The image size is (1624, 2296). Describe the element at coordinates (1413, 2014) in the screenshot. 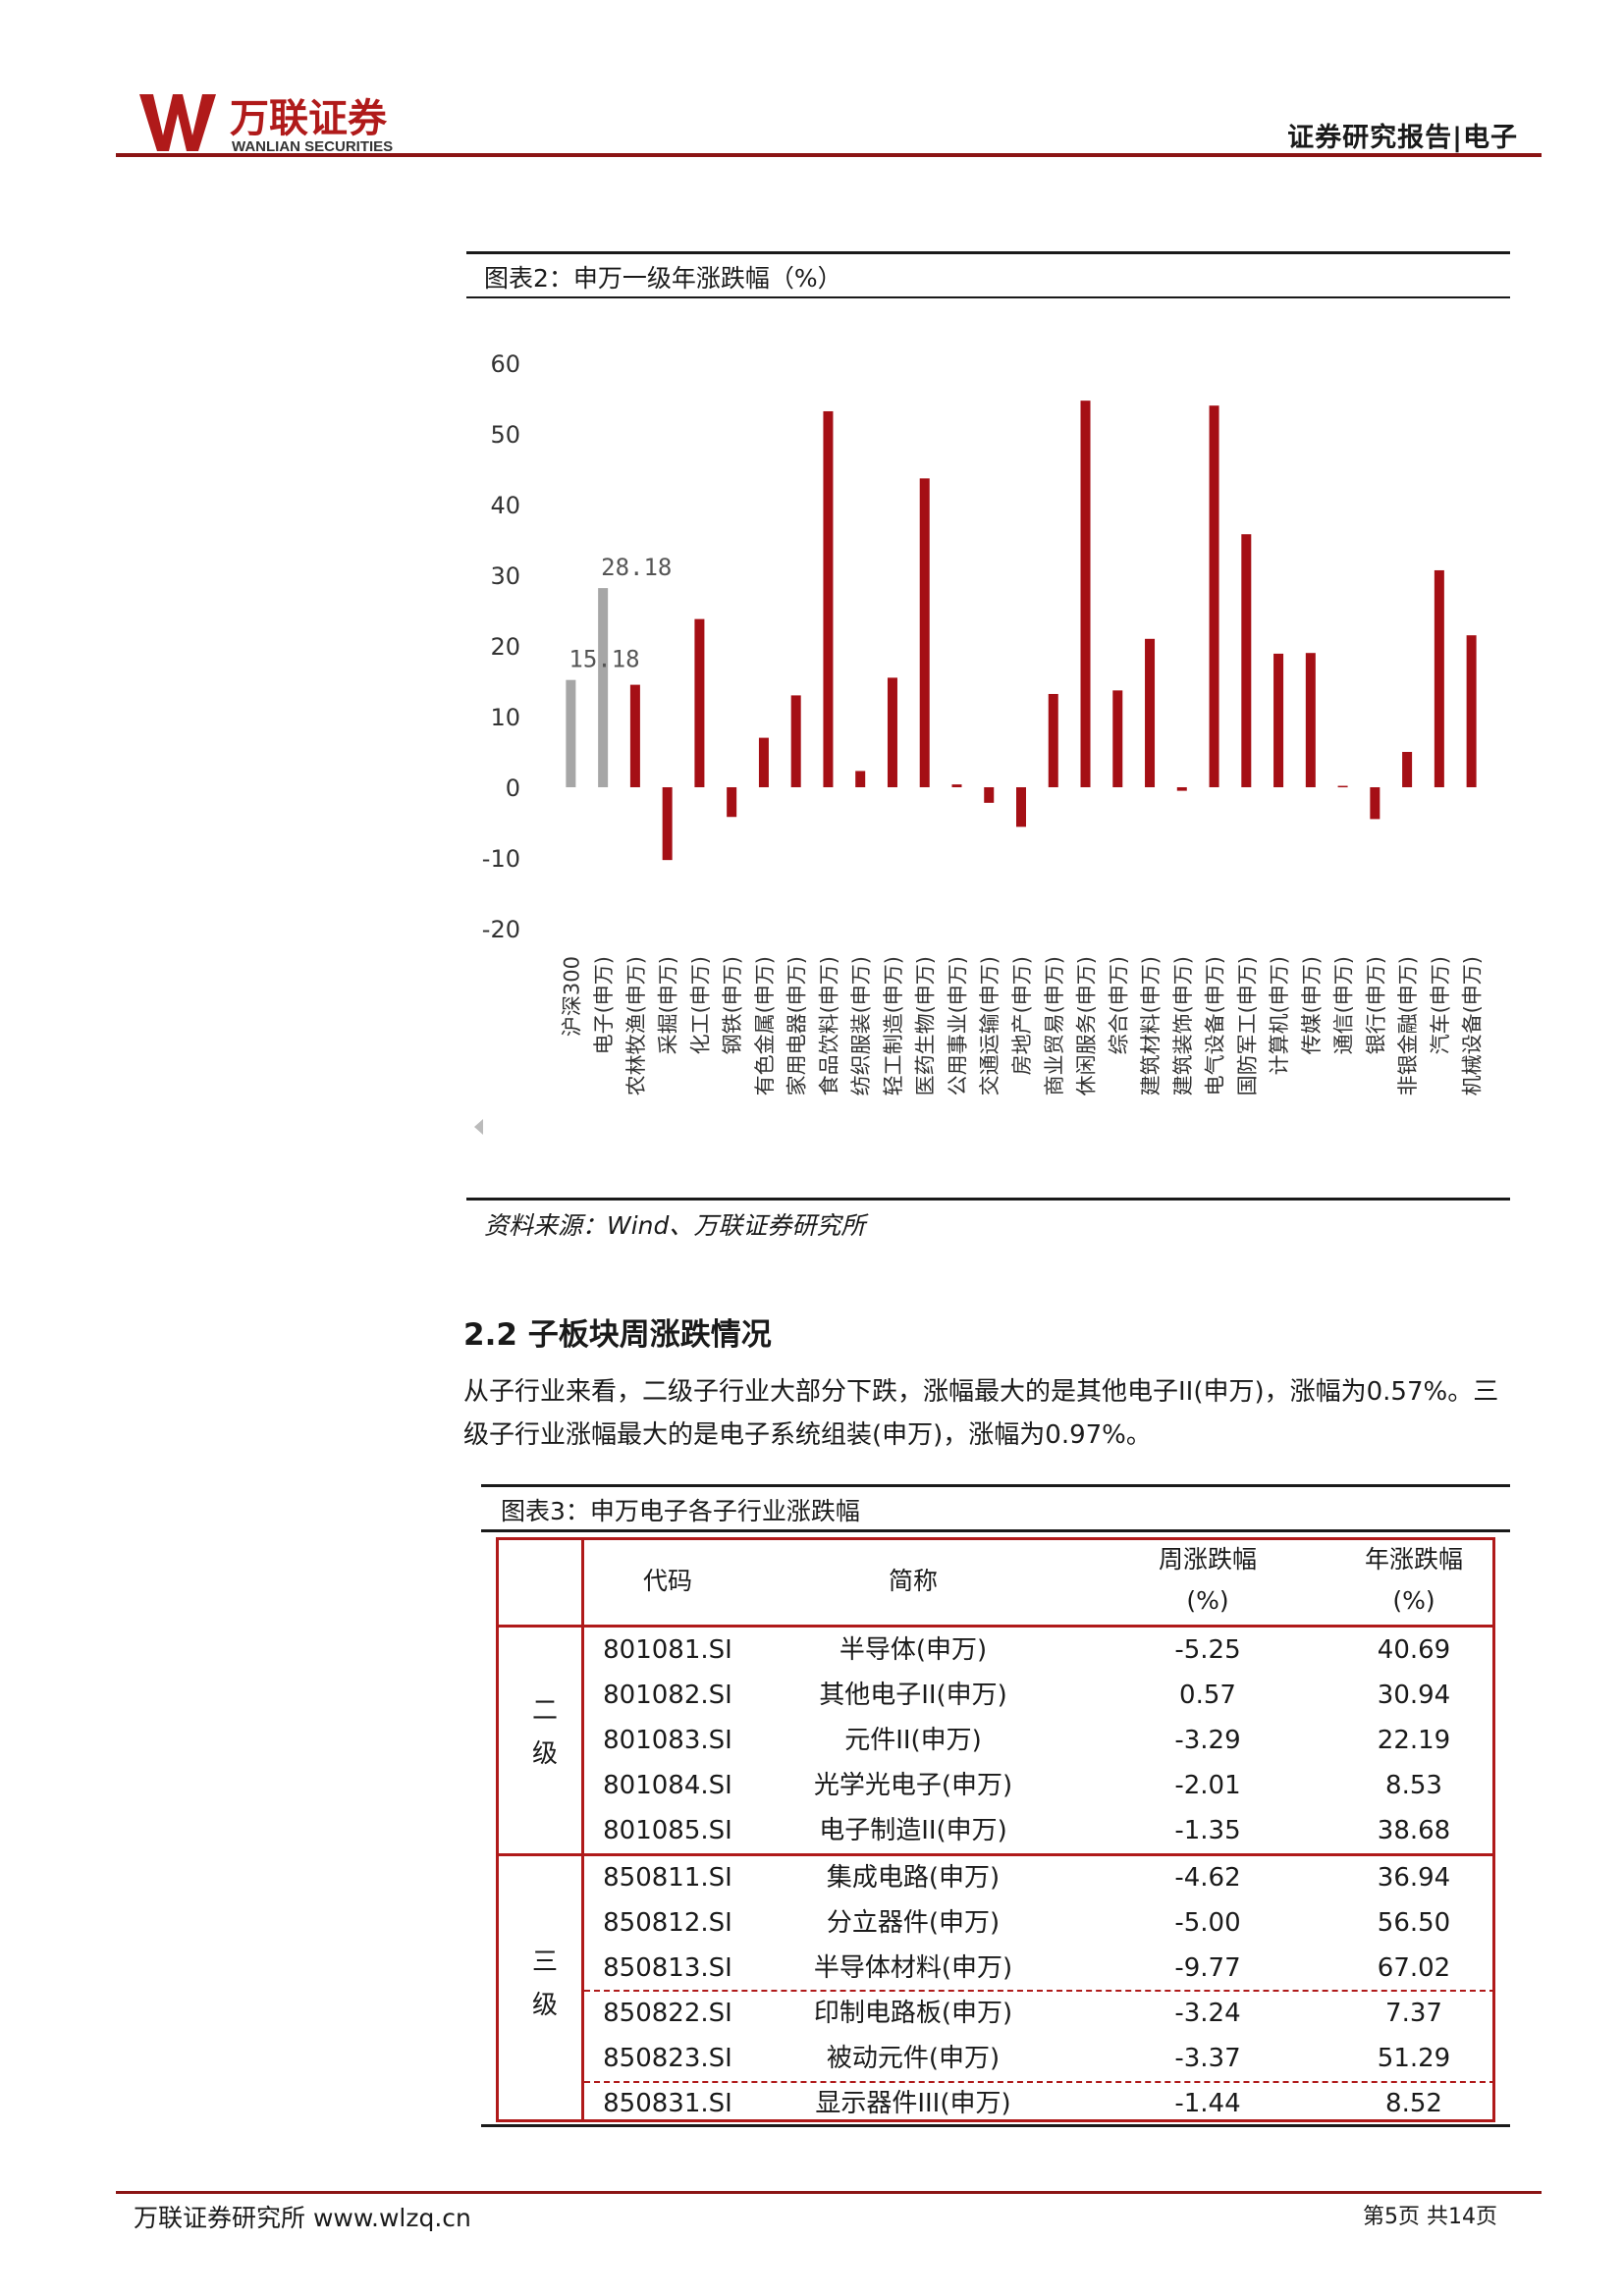

I see `cell-year-change: 7.37` at that location.